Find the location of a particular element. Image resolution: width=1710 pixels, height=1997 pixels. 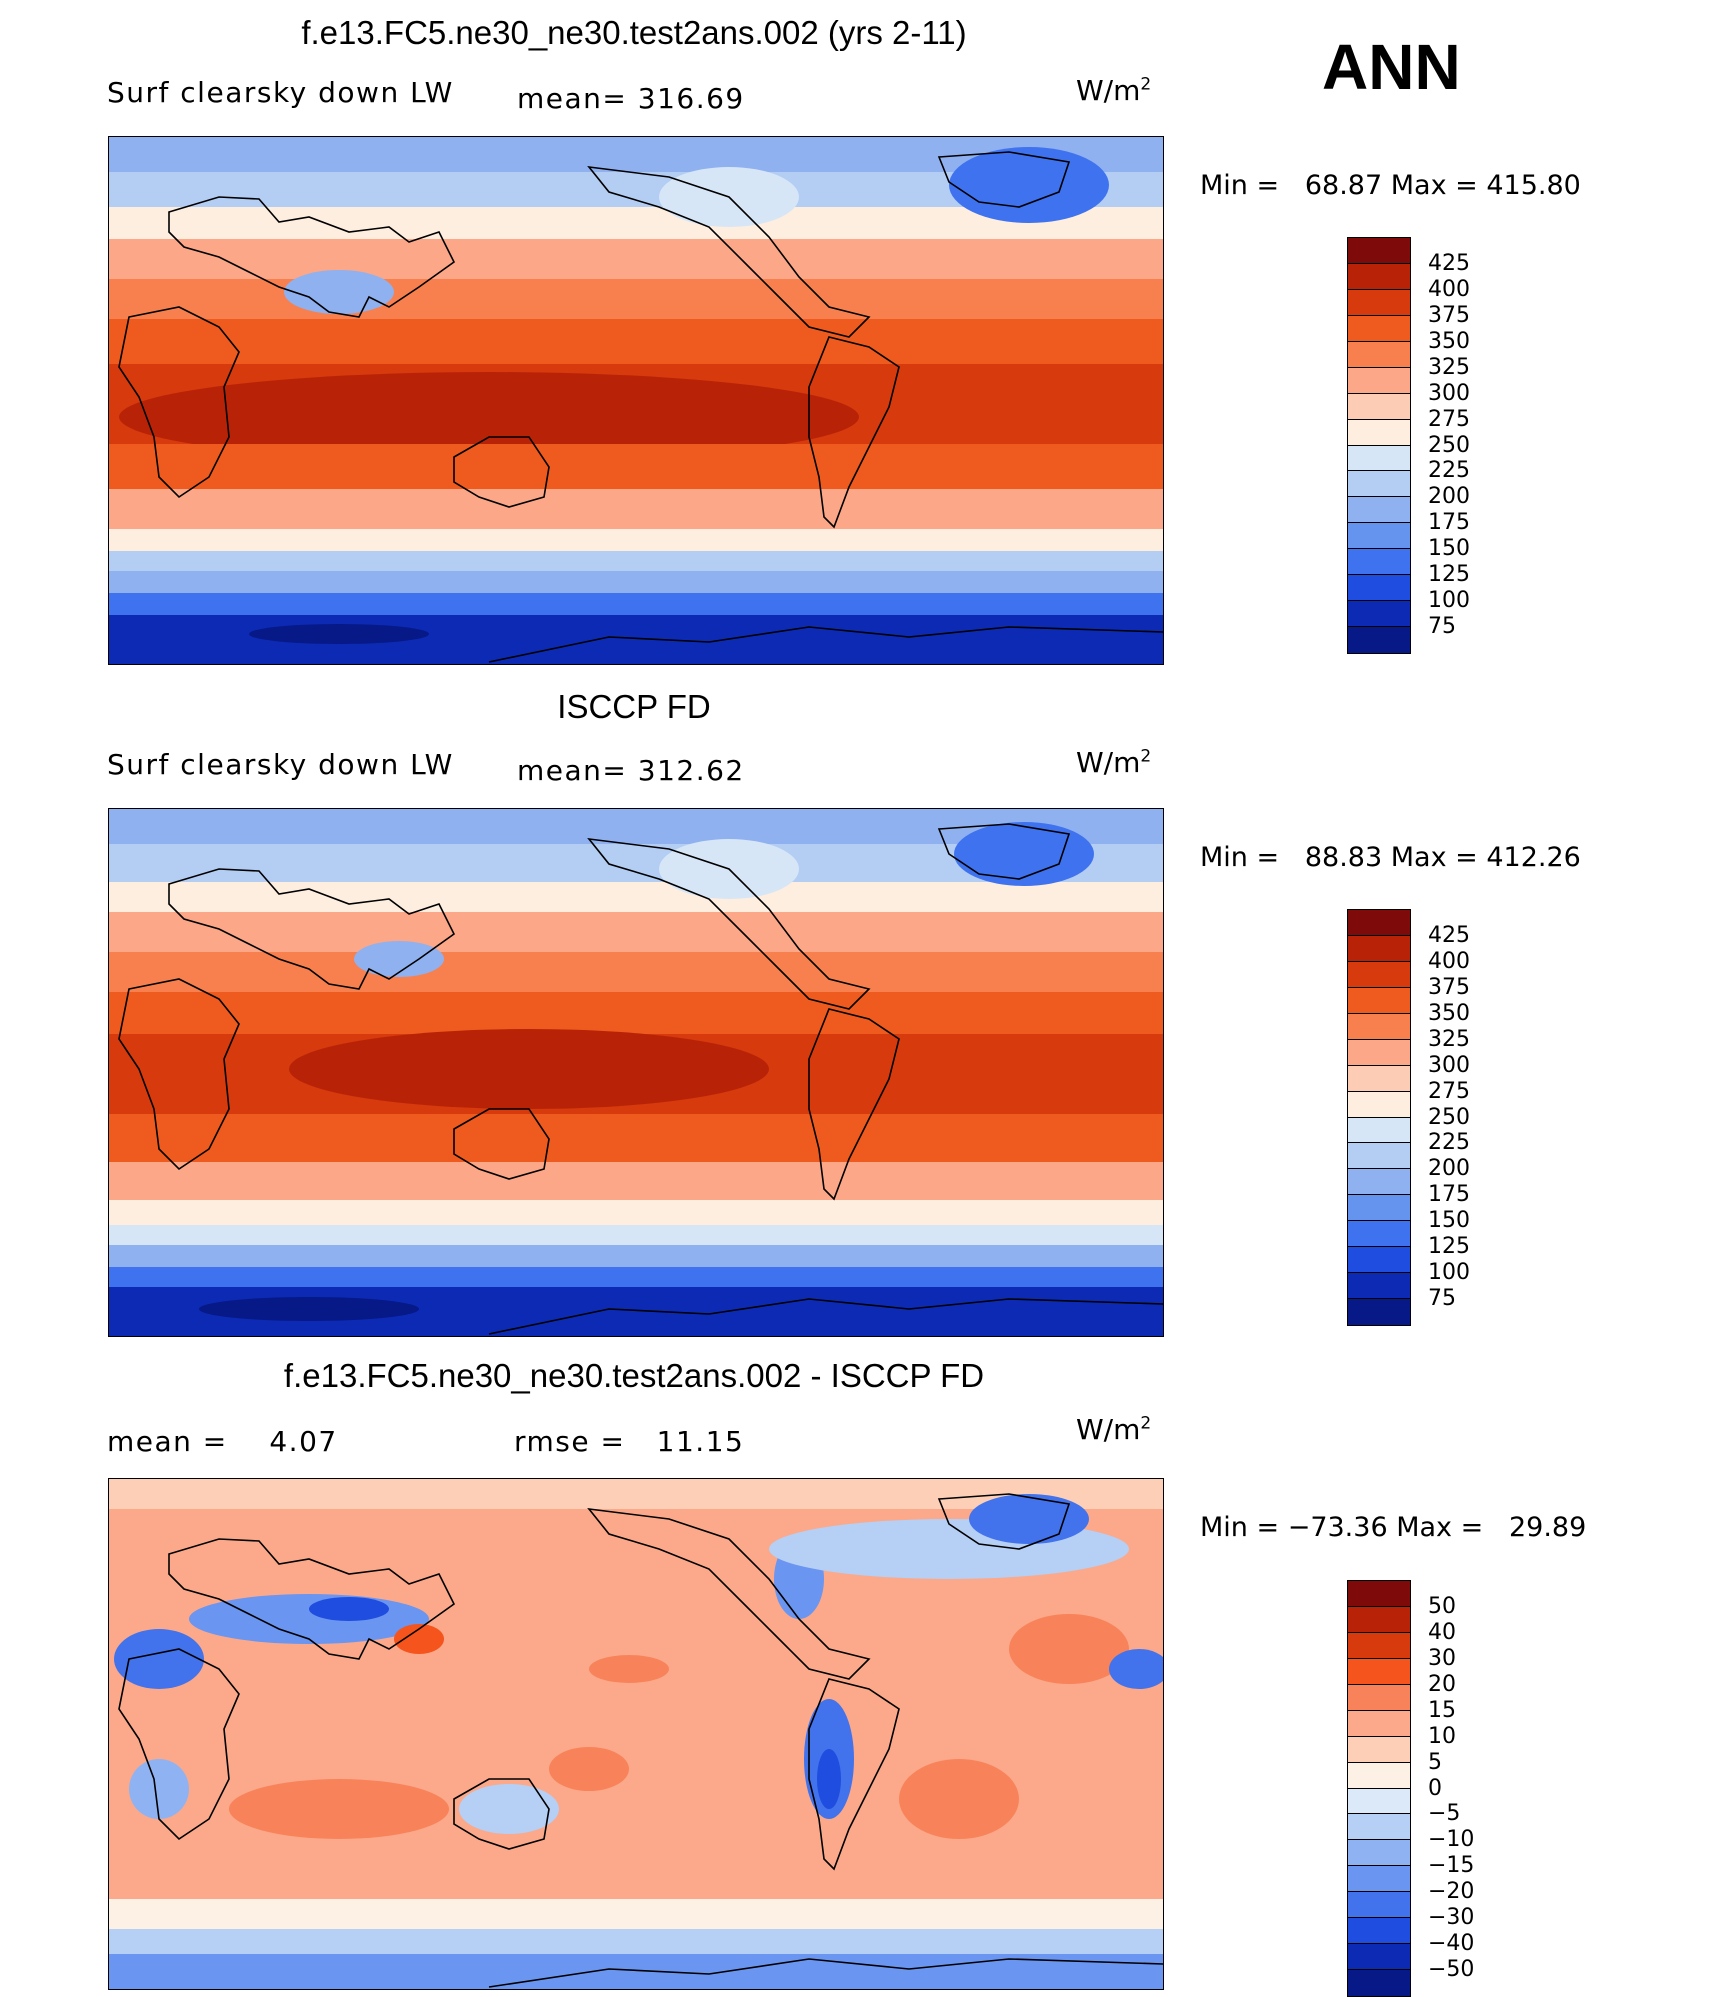

colorbar-tick-label: 20 is located at coordinates (1442, 1684).